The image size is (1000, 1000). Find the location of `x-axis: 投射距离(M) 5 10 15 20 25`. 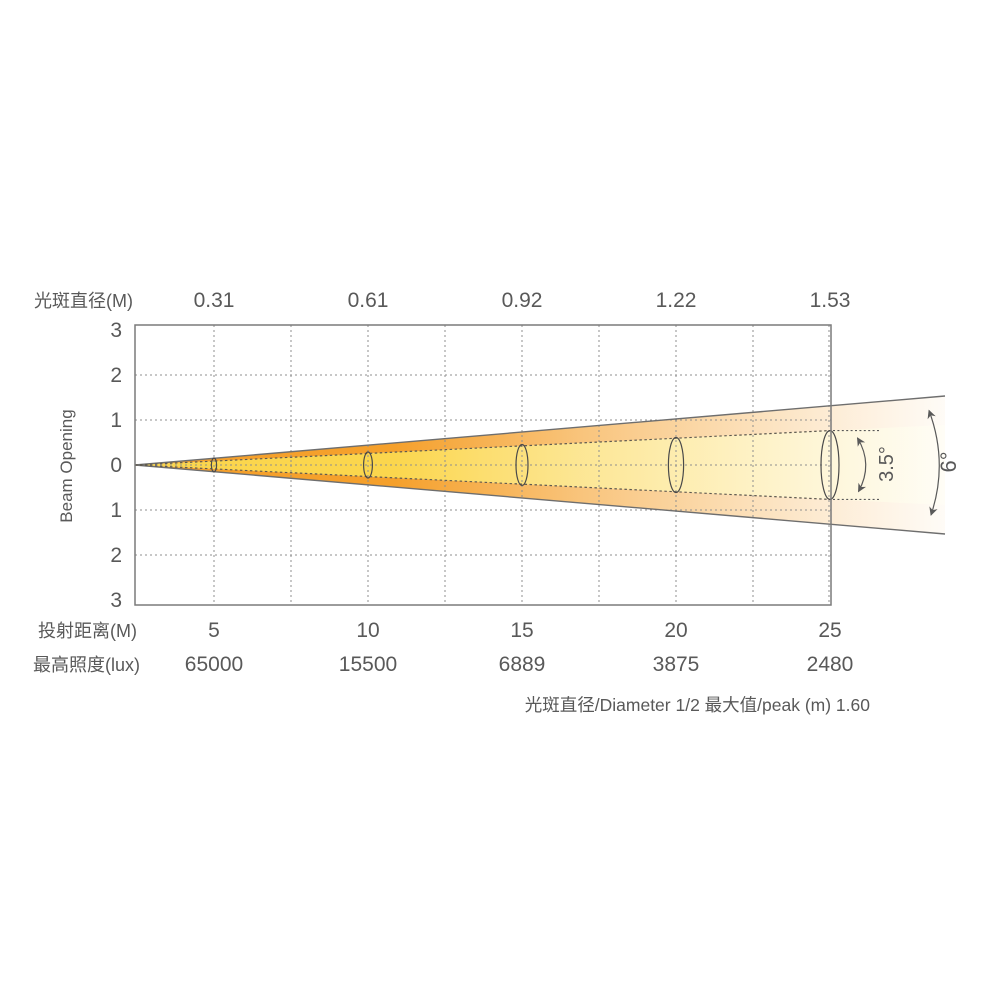

x-axis: 投射距离(M) 5 10 15 20 25 is located at coordinates (440, 630).